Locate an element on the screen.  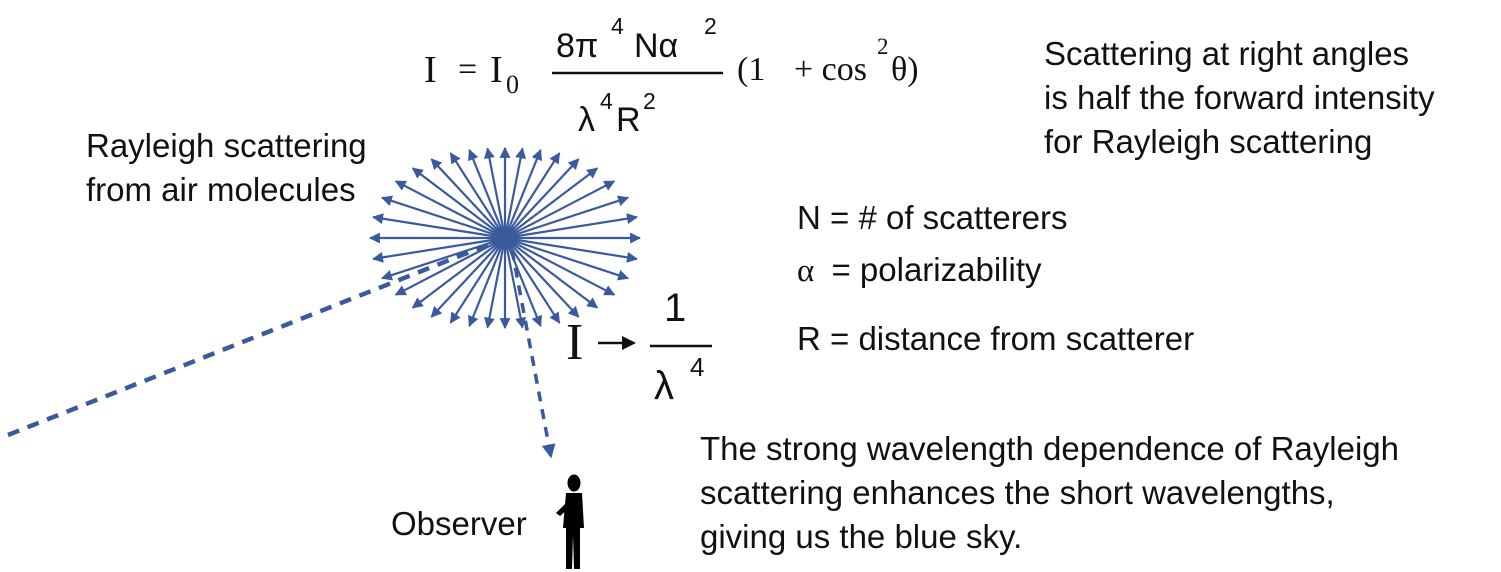
incoming-light-ray is located at coordinates (256, 336).